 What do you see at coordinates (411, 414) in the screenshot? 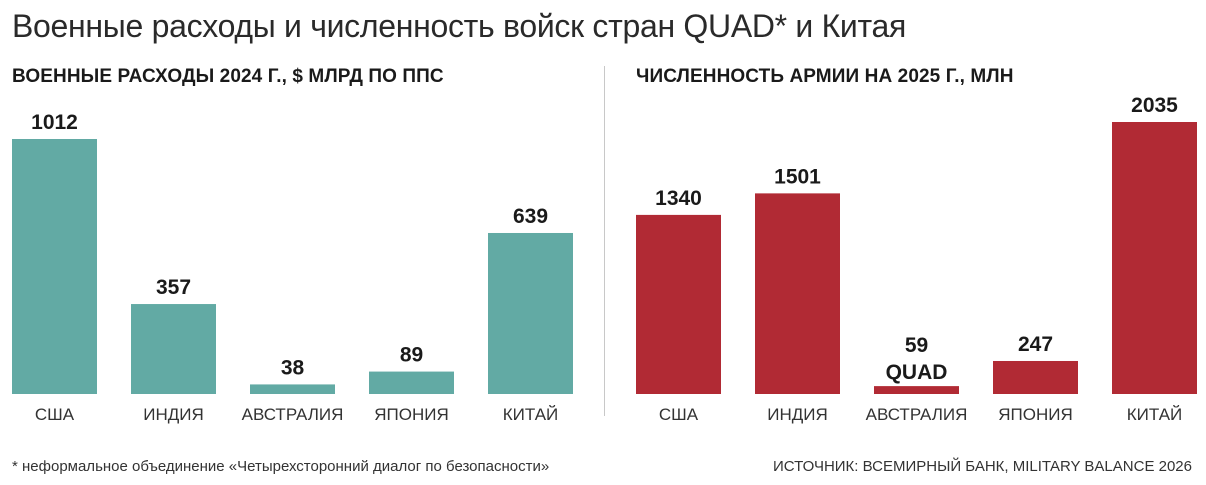
I see `spending-category-label-3: ЯПОНИЯ` at bounding box center [411, 414].